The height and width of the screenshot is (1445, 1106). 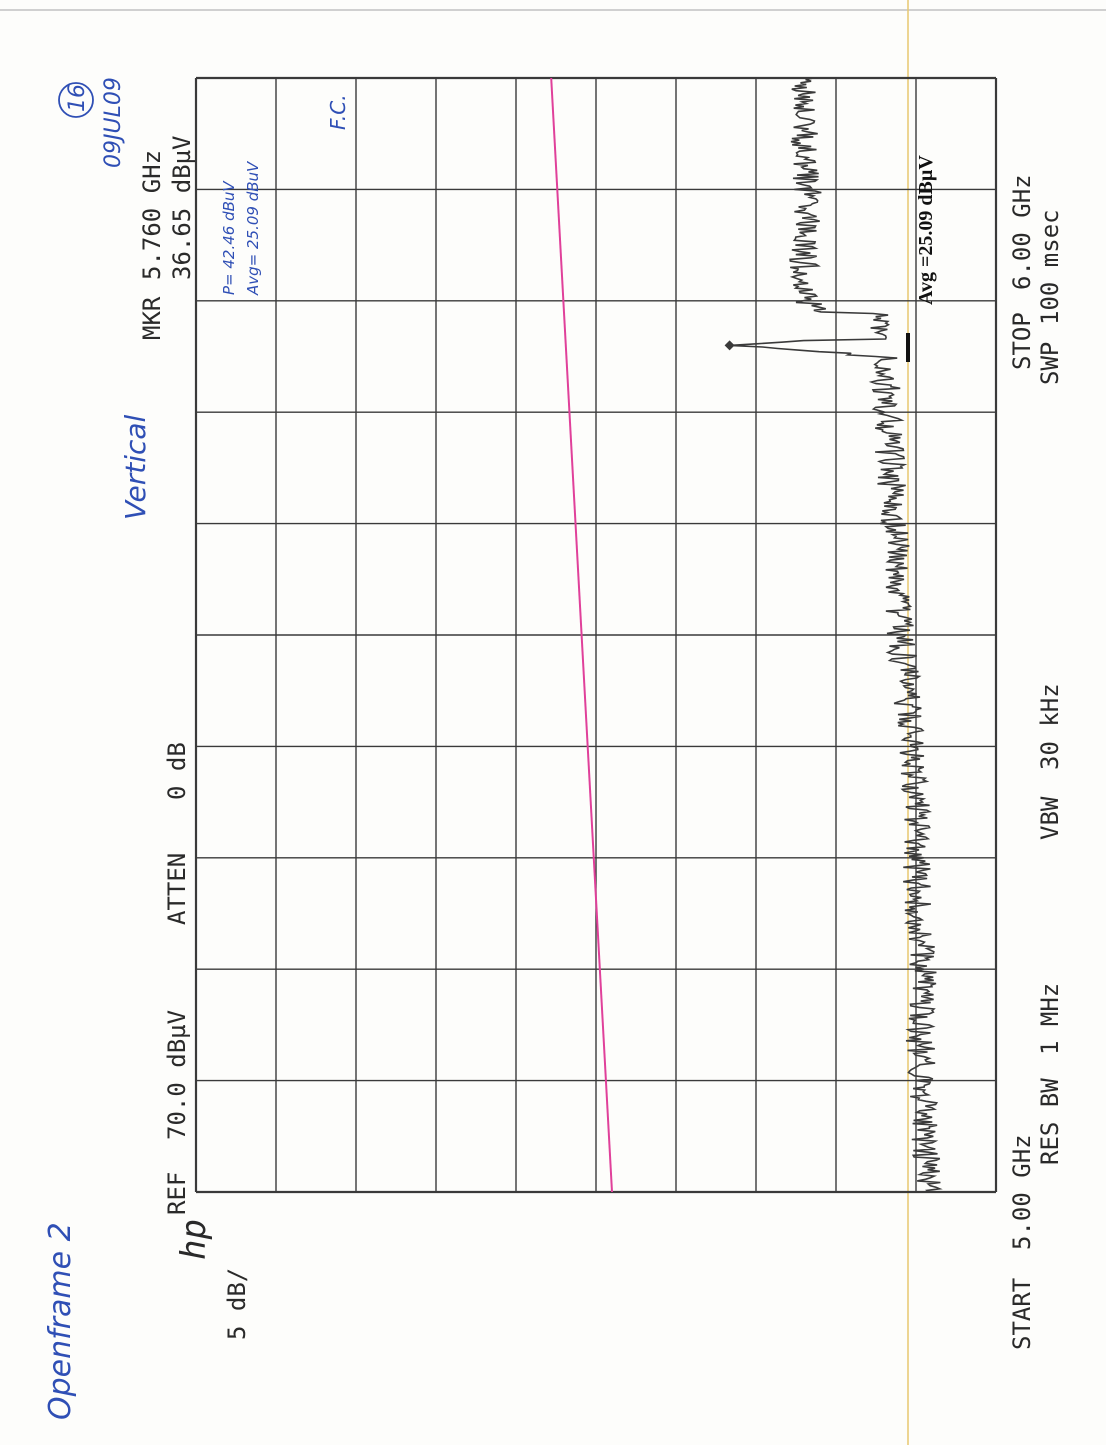 What do you see at coordinates (926, 230) in the screenshot?
I see `avg-stamp: Avg =25.09 dBµV` at bounding box center [926, 230].